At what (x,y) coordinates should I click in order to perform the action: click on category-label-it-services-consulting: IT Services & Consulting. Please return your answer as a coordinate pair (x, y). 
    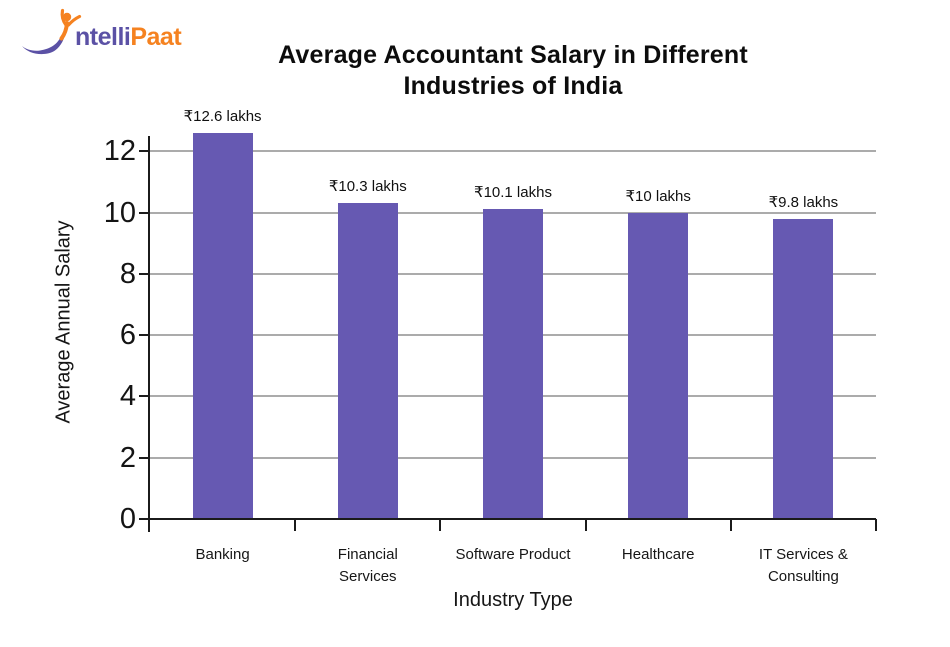
    Looking at the image, I should click on (803, 565).